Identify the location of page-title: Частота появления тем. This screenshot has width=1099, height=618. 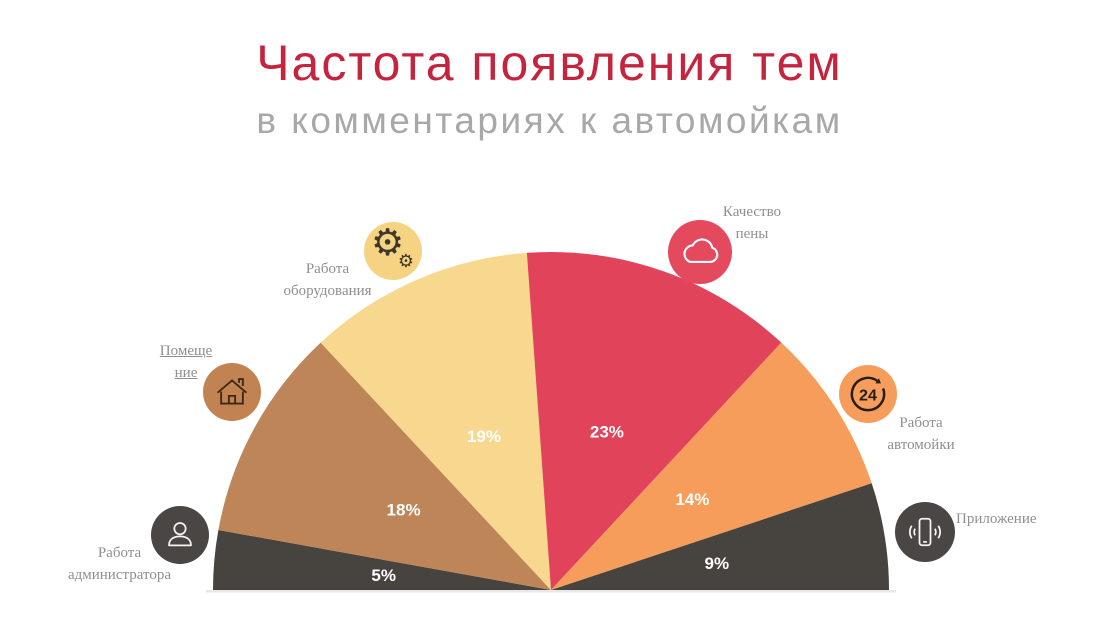
(549, 63).